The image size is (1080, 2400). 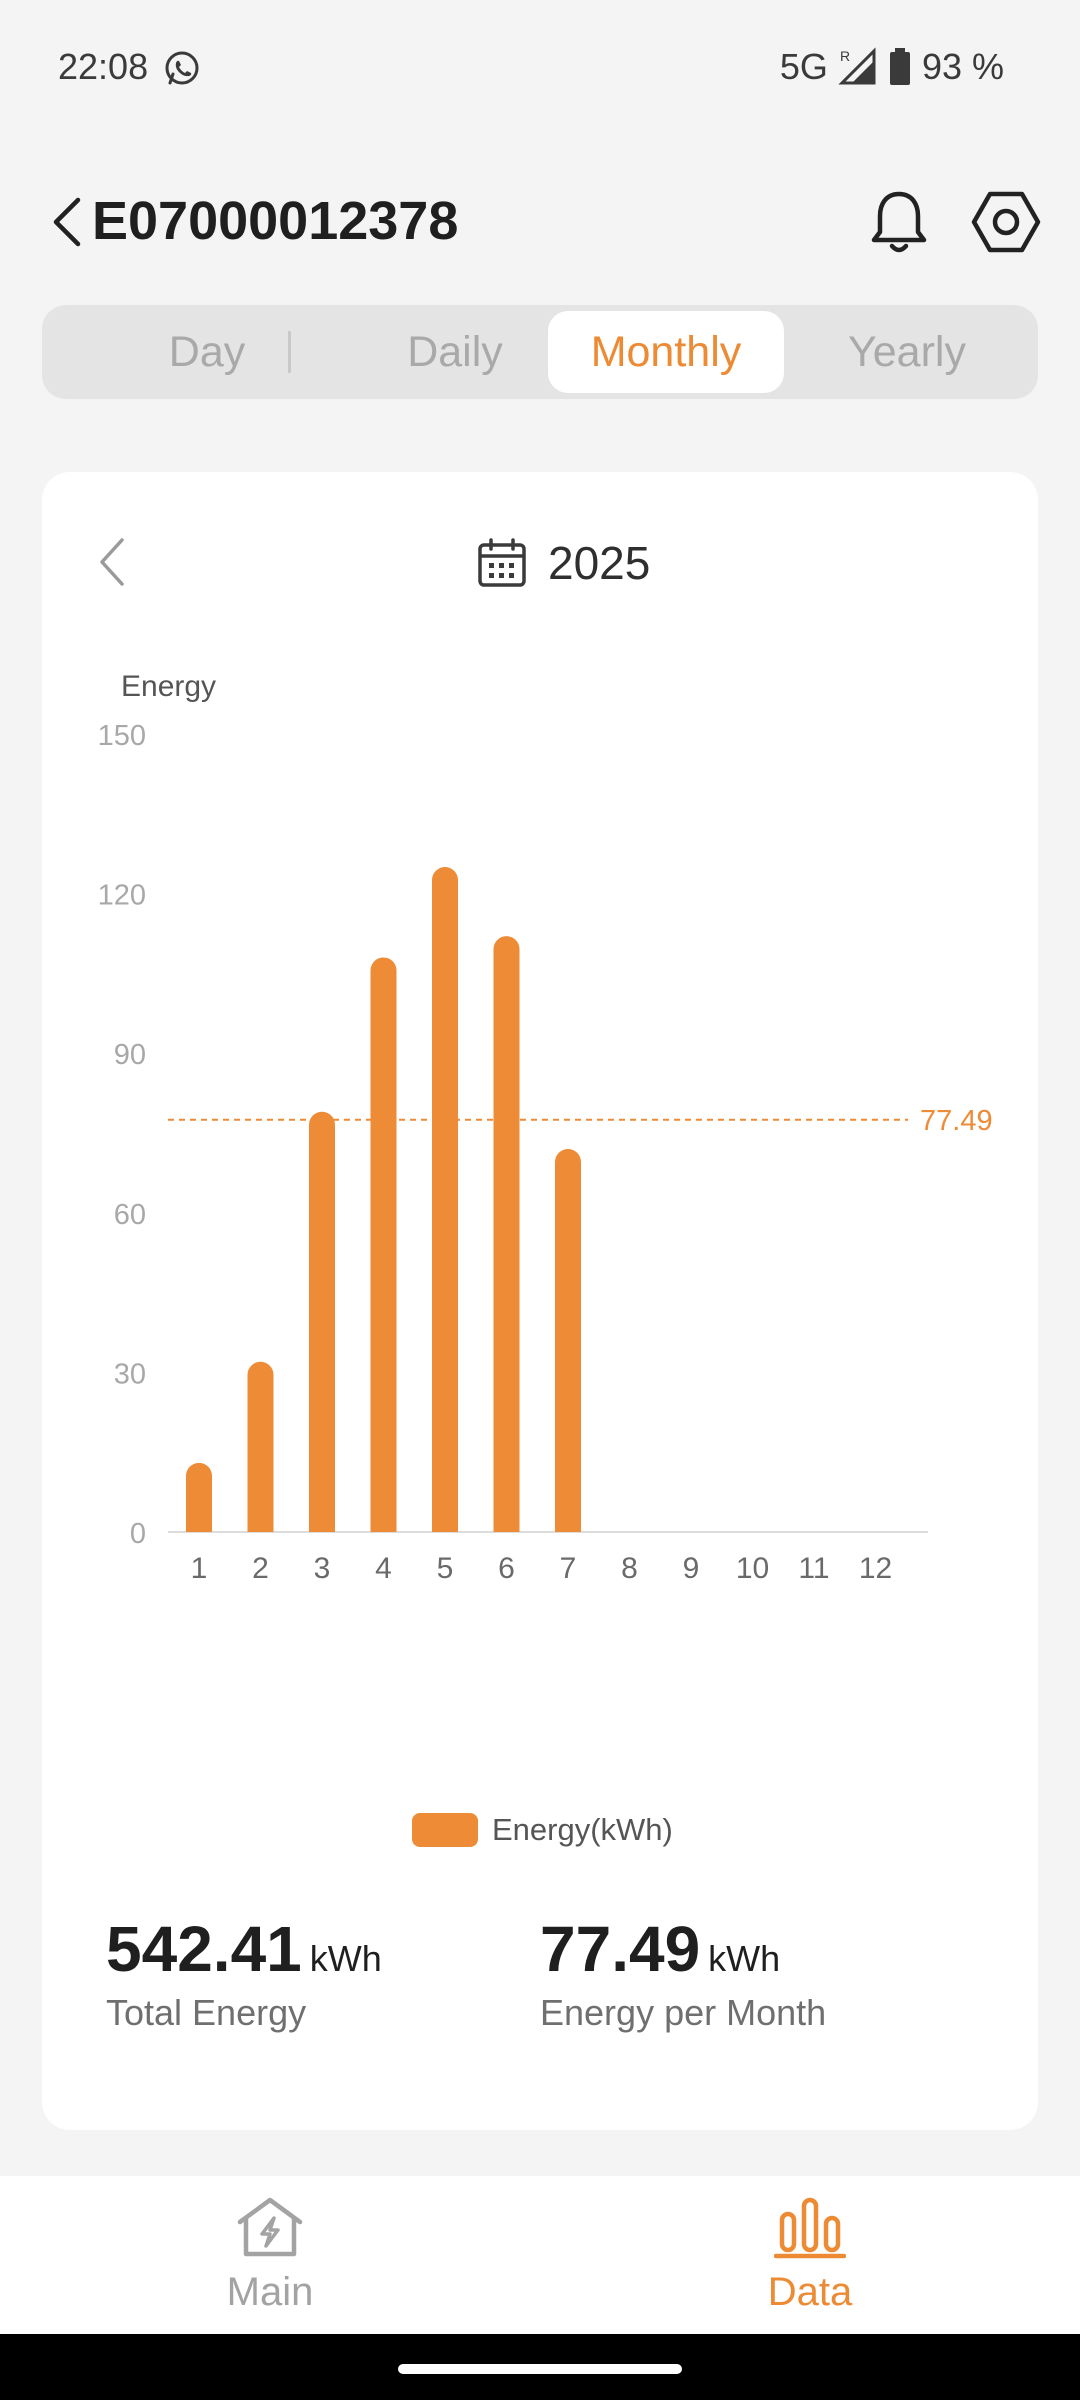 I want to click on monthly-energy-stat: 77.49 kWh Energy per Month, so click(x=683, y=1973).